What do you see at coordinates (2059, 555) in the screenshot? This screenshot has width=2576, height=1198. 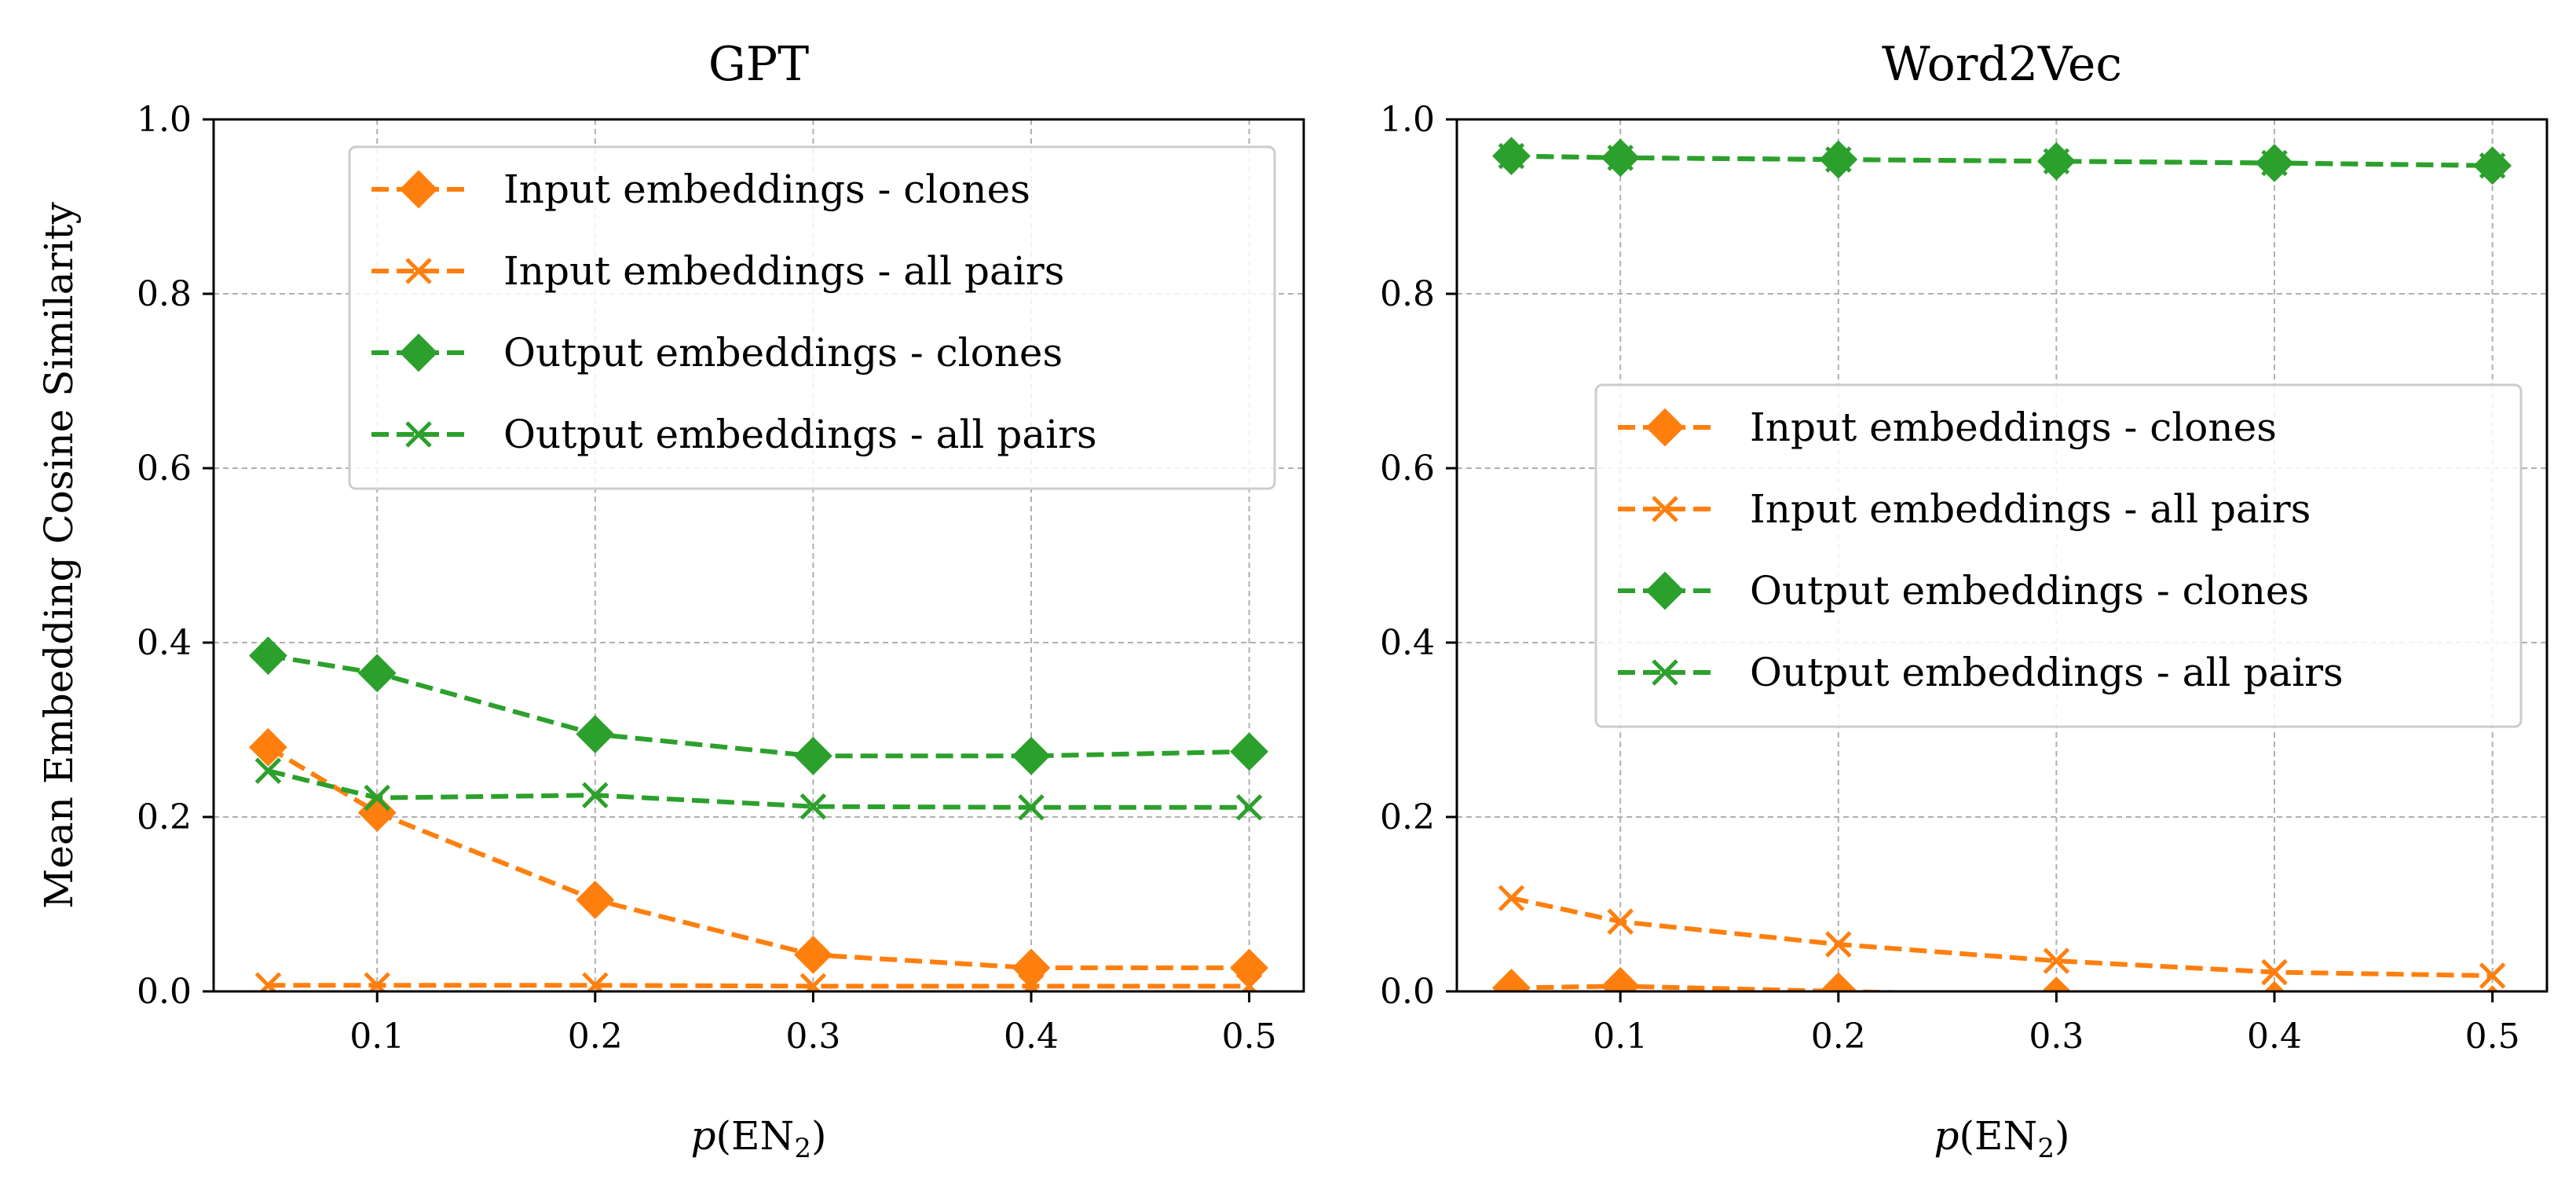 I see `legend-box` at bounding box center [2059, 555].